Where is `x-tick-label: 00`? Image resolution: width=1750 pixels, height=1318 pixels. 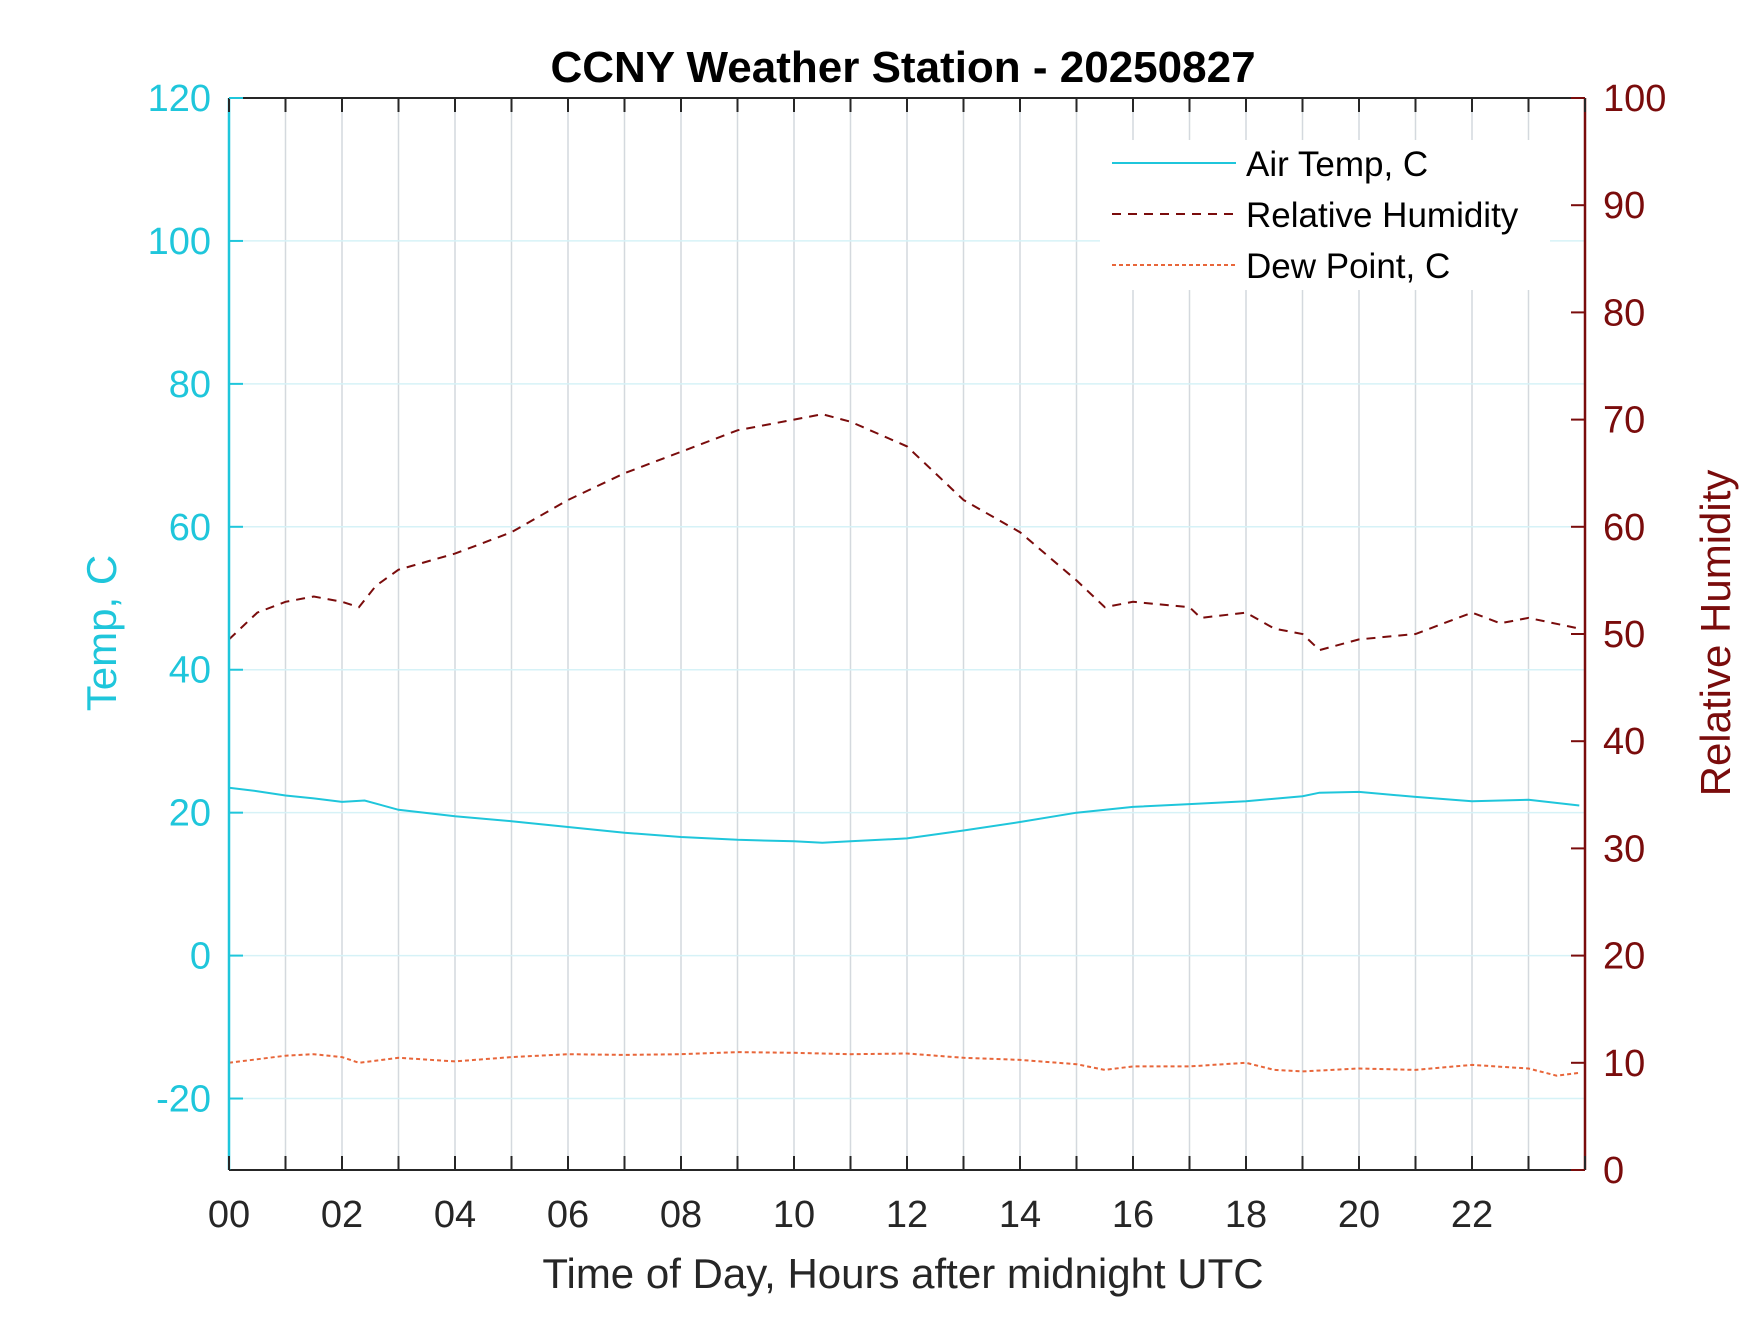 x-tick-label: 00 is located at coordinates (229, 1215).